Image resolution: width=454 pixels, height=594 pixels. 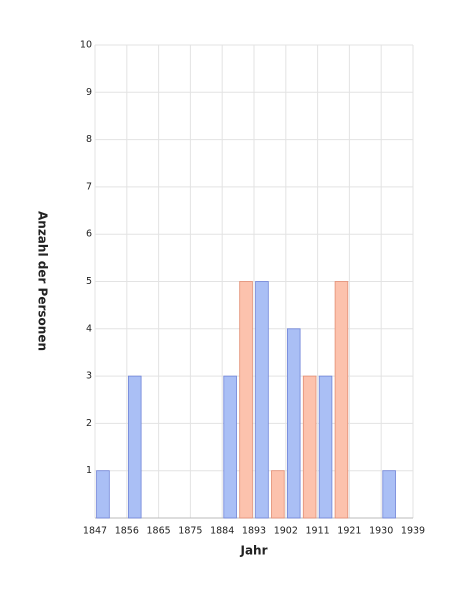 I want to click on y-tick-label: 9, so click(x=89, y=92).